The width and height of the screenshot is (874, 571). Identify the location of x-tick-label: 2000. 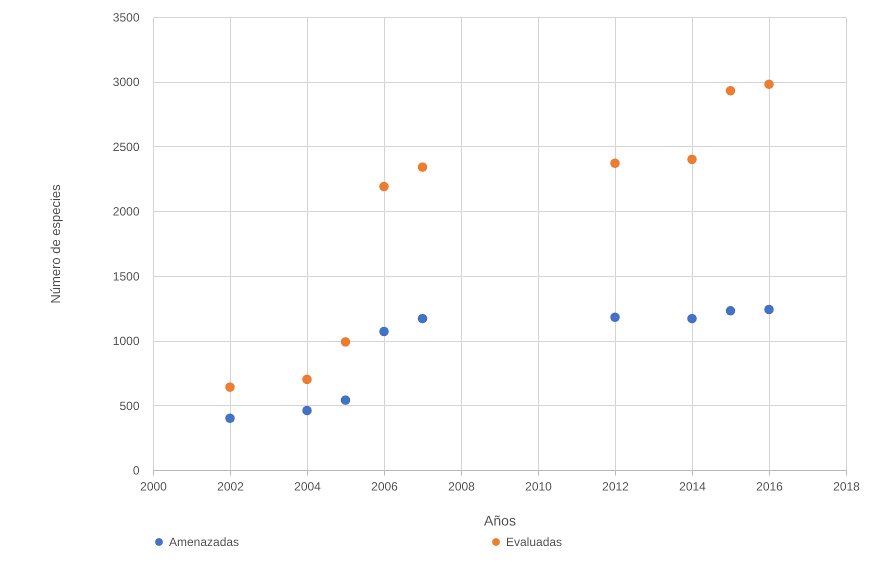
(154, 487).